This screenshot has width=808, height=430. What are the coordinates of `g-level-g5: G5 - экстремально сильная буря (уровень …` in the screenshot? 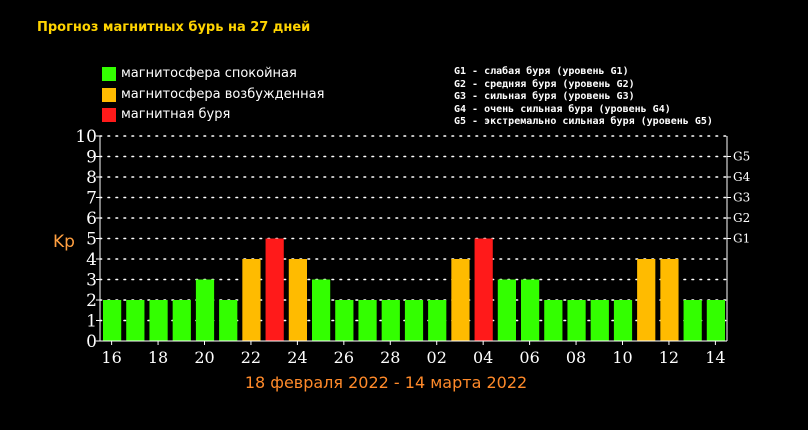 It's located at (583, 121).